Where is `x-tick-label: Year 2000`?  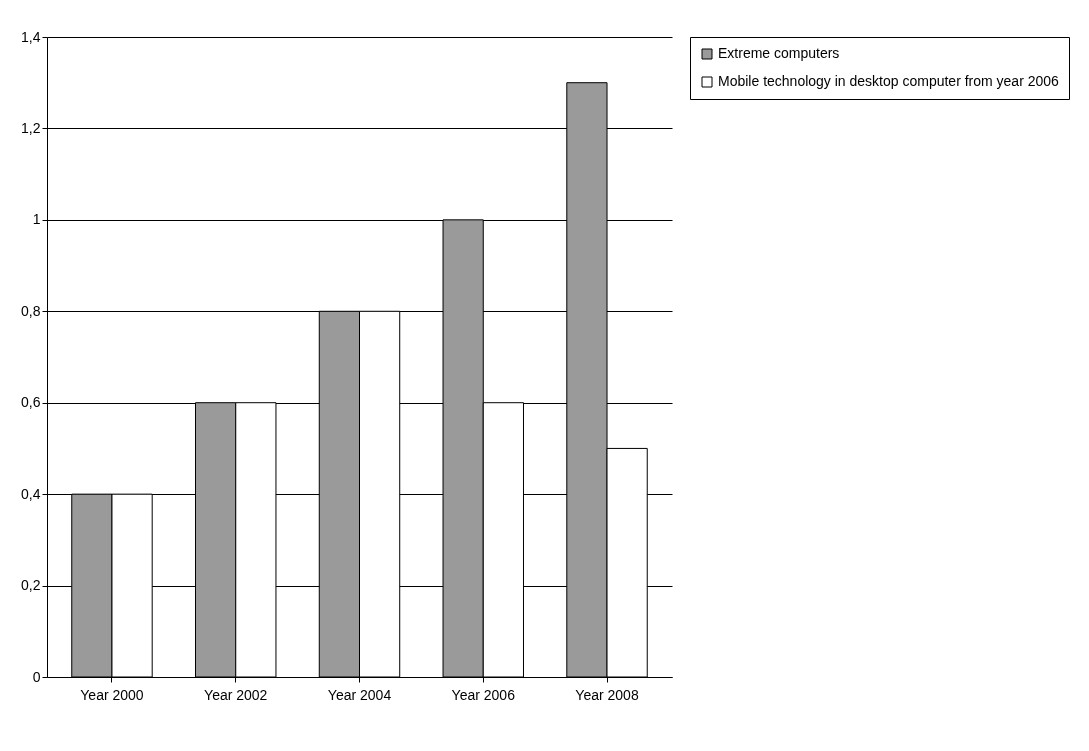 x-tick-label: Year 2000 is located at coordinates (112, 694).